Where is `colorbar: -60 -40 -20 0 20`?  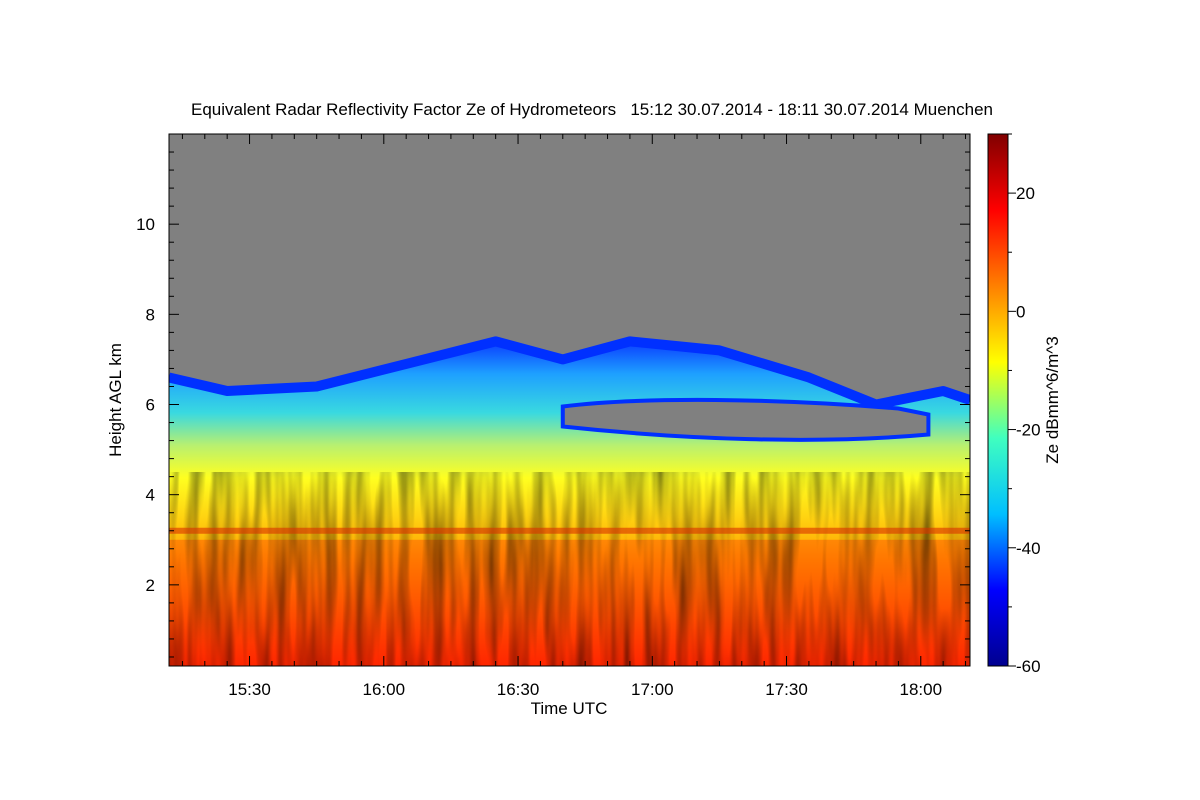 colorbar: -60 -40 -20 0 20 is located at coordinates (1014, 404).